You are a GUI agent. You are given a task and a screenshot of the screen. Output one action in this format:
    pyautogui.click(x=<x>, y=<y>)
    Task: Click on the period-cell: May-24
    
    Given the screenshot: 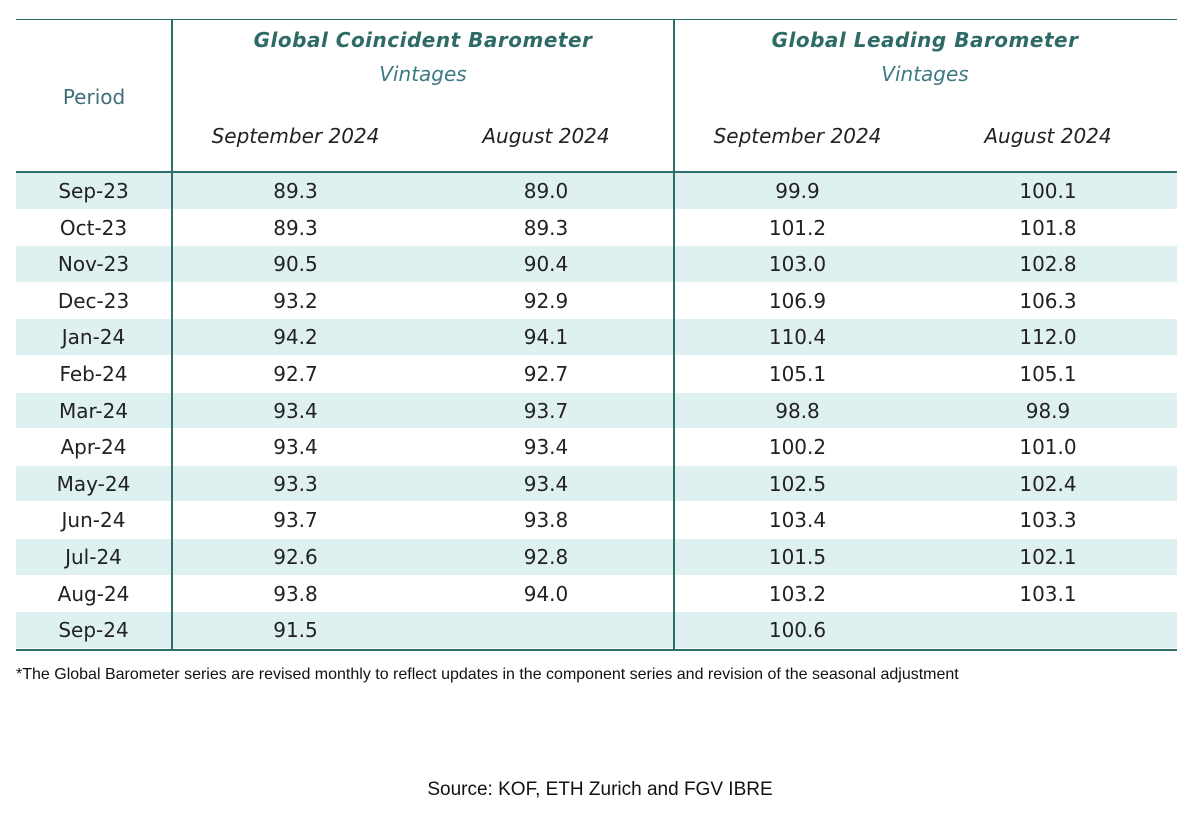 What is the action you would take?
    pyautogui.click(x=93, y=483)
    